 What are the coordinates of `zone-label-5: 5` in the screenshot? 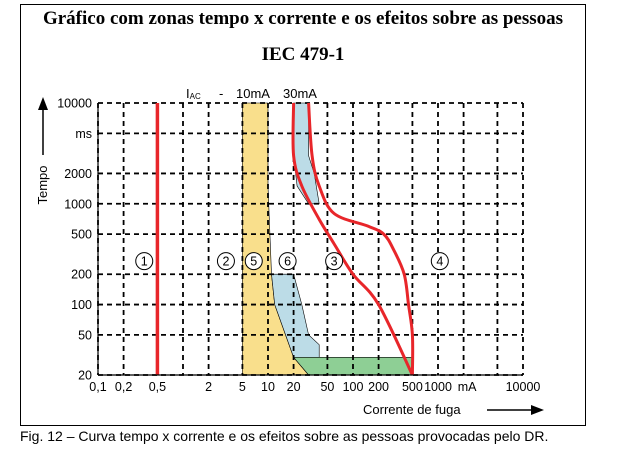 It's located at (253, 262).